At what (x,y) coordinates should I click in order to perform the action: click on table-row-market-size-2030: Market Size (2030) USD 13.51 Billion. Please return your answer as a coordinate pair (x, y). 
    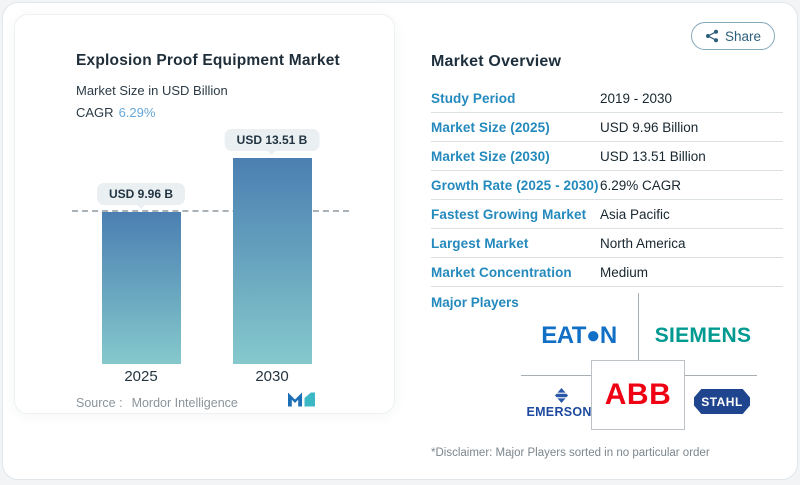
    Looking at the image, I should click on (607, 156).